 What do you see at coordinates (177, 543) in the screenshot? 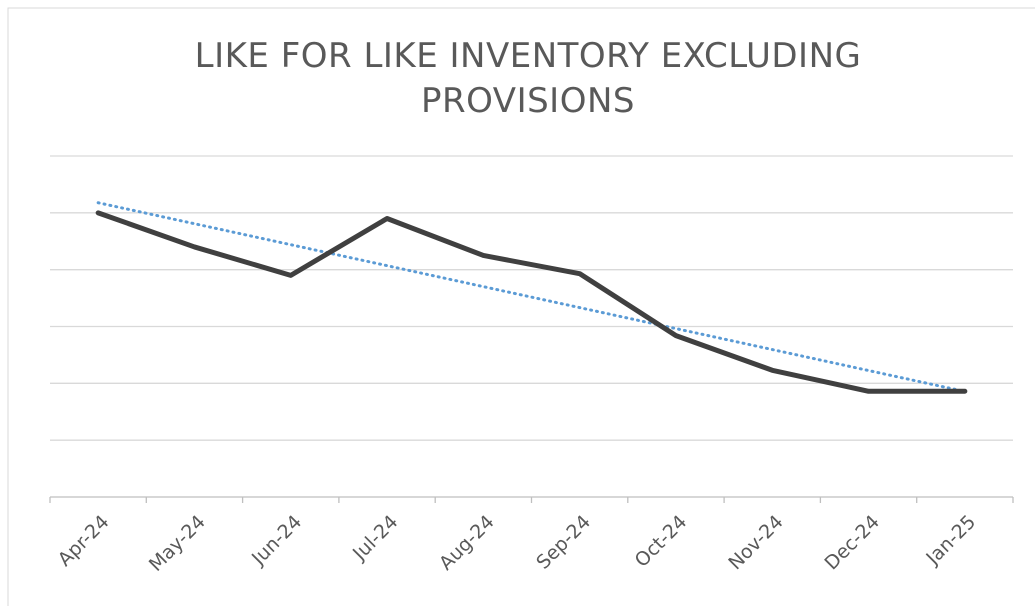
I see `x-tick-label: May-24` at bounding box center [177, 543].